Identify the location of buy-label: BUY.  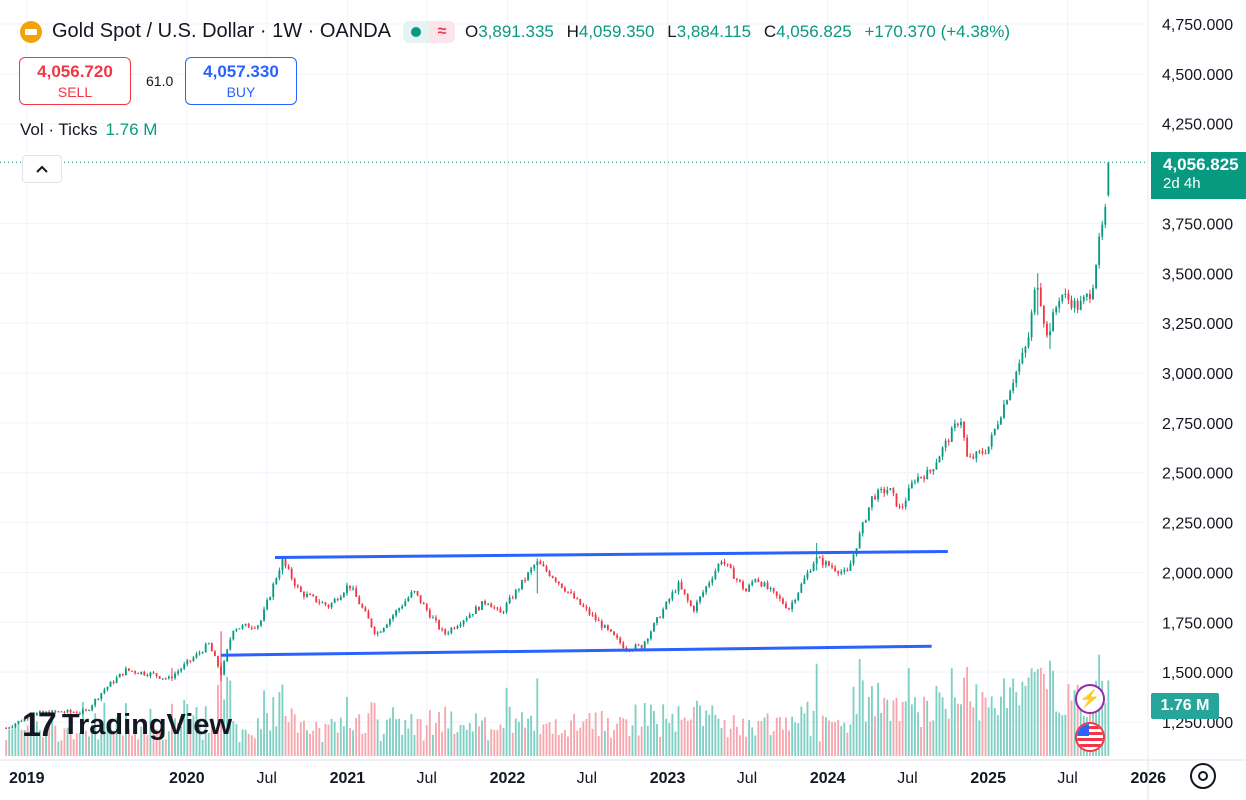
(241, 92).